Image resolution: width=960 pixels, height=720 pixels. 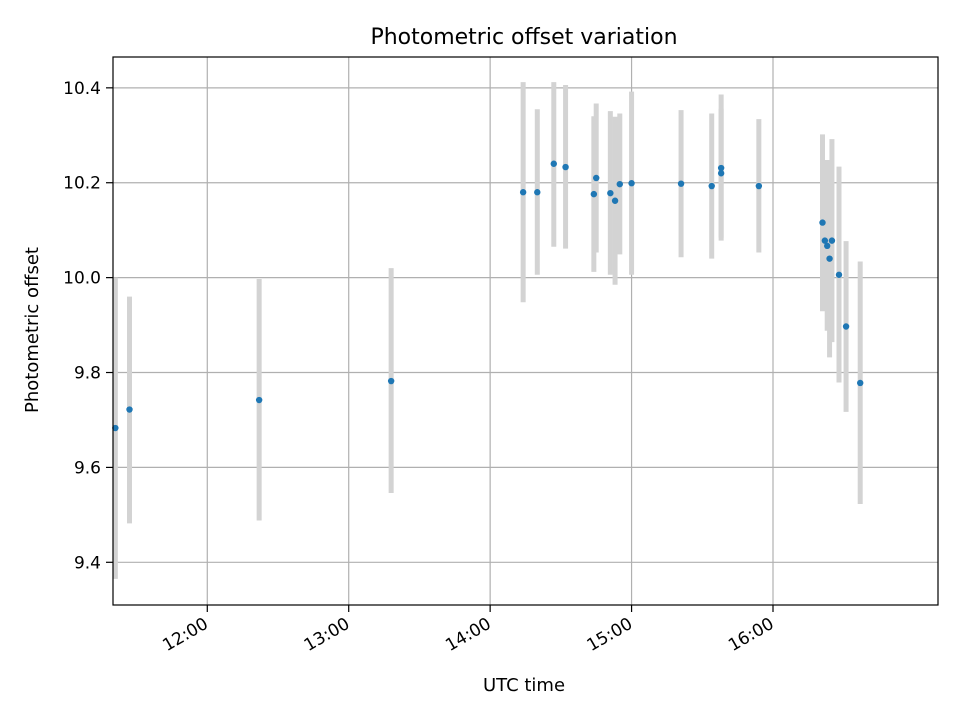 What do you see at coordinates (610, 635) in the screenshot?
I see `x-tick-label: 15:00` at bounding box center [610, 635].